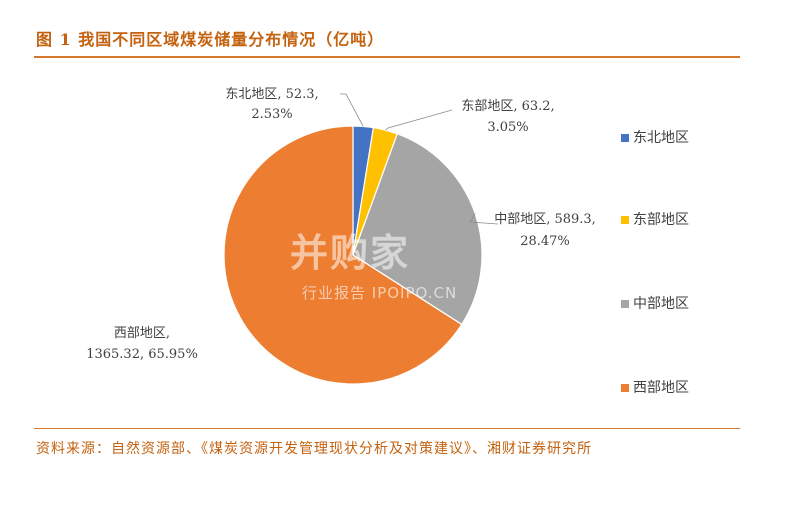 This screenshot has height=525, width=797. What do you see at coordinates (271, 114) in the screenshot?
I see `data-label-northeast-line2: 2.53%` at bounding box center [271, 114].